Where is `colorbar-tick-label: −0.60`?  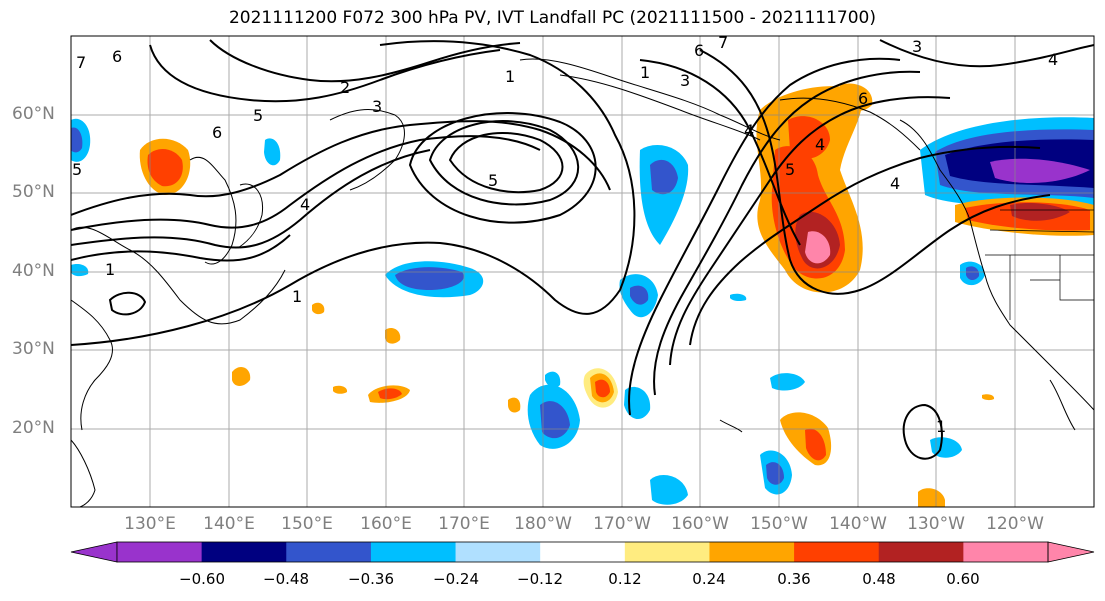
colorbar-tick-label: −0.60 is located at coordinates (202, 579).